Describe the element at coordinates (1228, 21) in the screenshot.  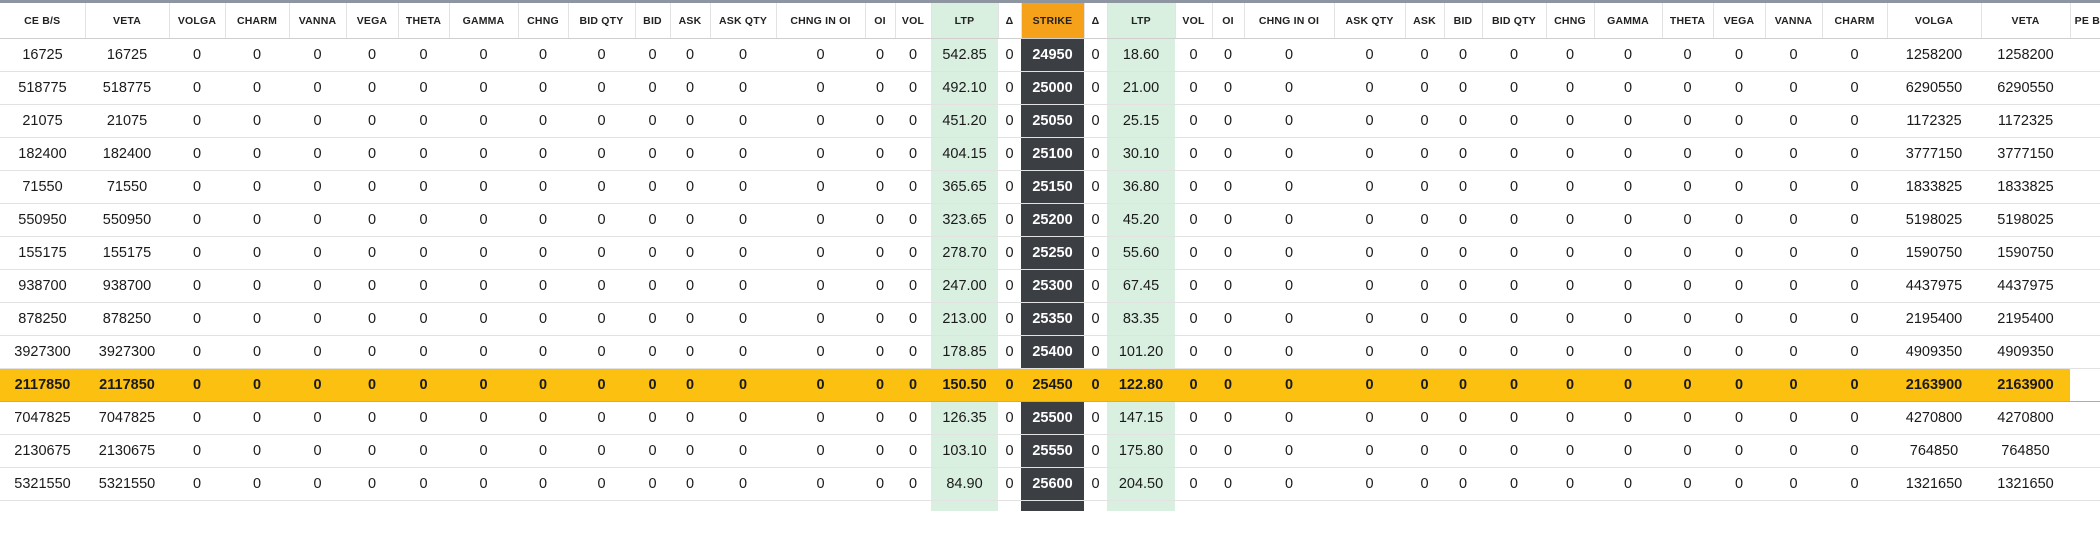
I see `column-header-pe-oi: OI` at that location.